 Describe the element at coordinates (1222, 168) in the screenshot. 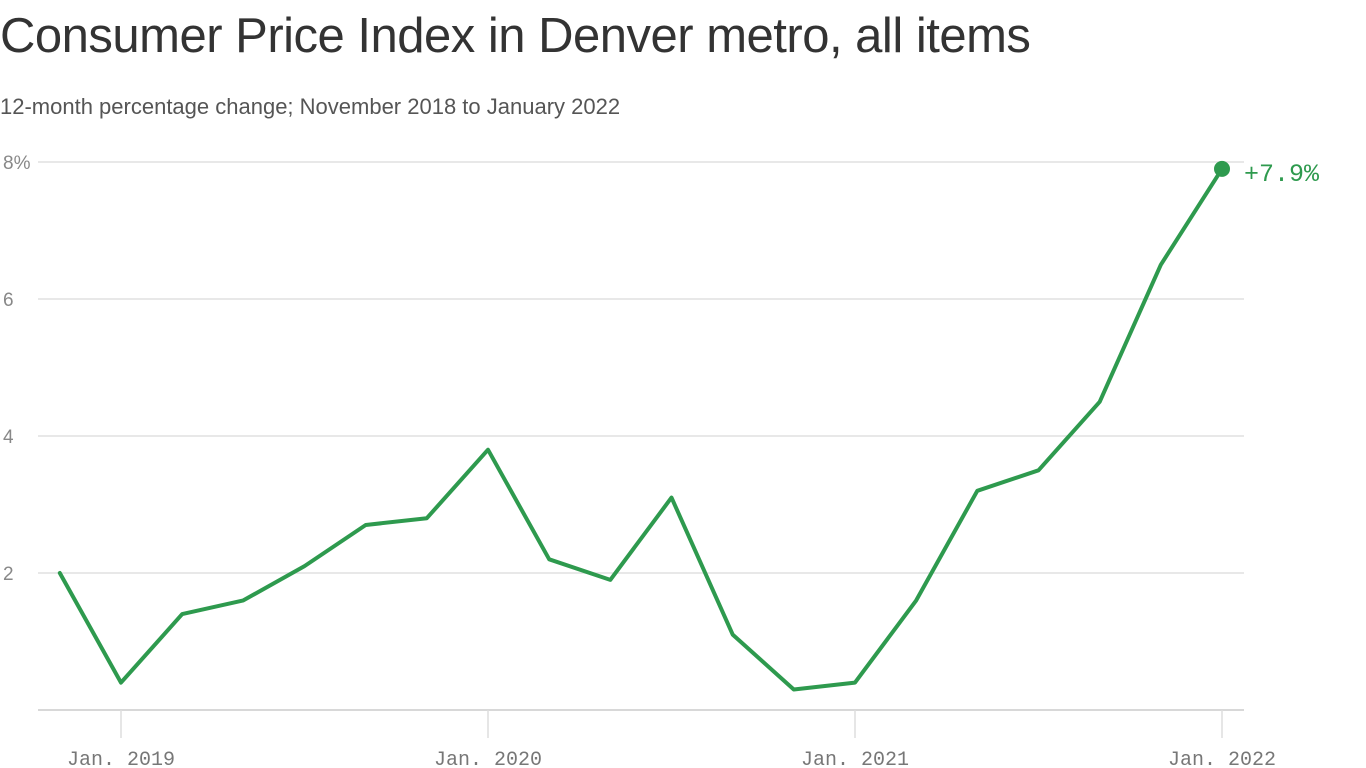

I see `end-point-marker` at that location.